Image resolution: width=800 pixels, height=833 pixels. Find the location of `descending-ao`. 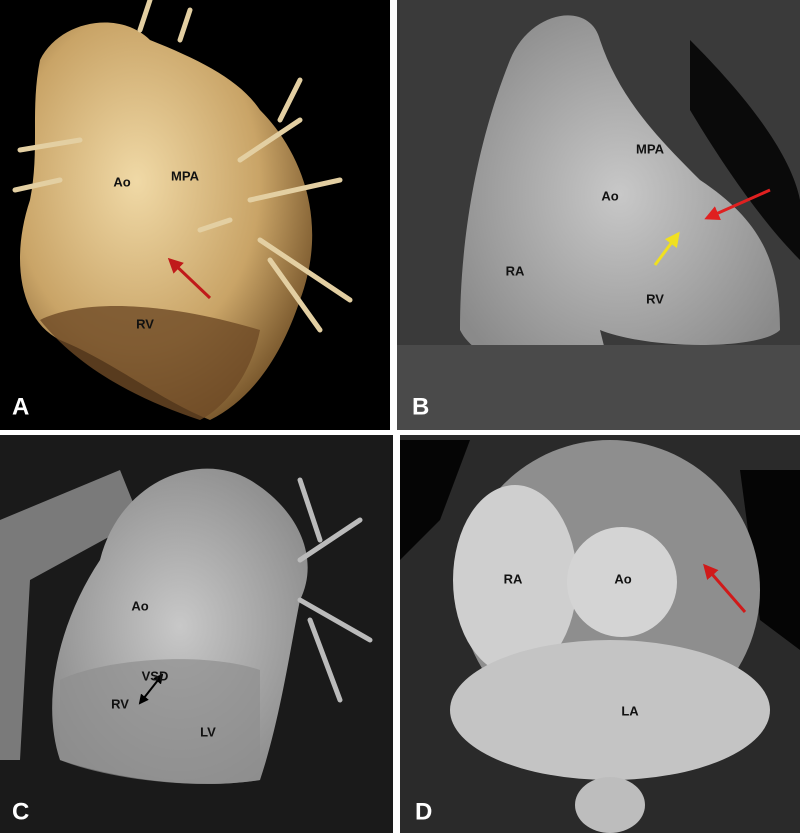

descending-ao is located at coordinates (610, 805).